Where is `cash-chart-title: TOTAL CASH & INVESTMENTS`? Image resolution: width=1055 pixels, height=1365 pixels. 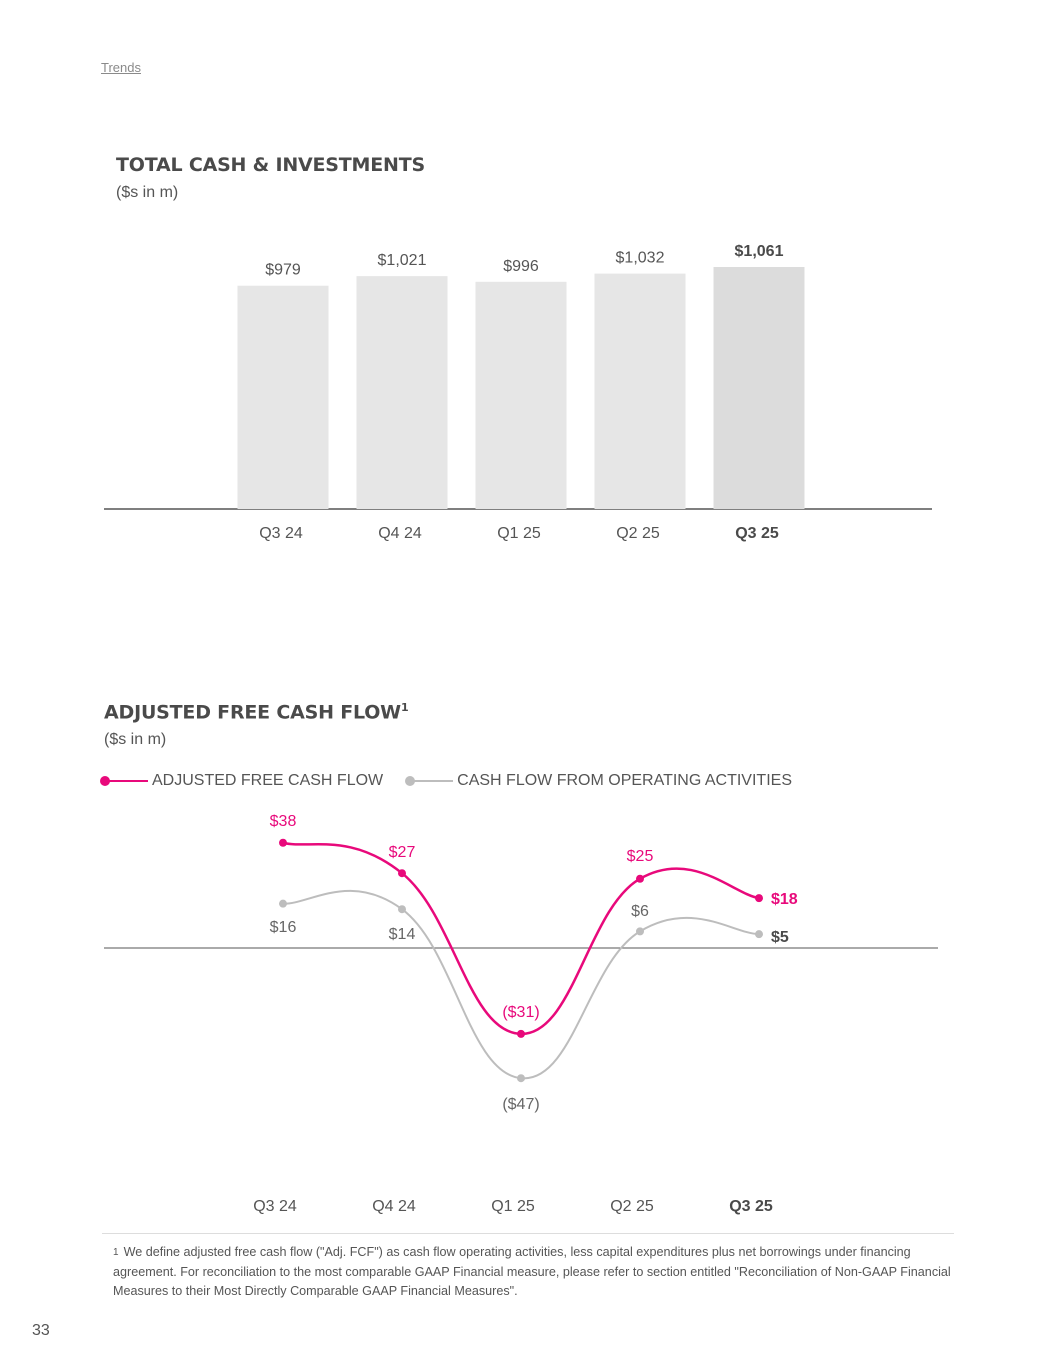
cash-chart-title: TOTAL CASH & INVESTMENTS is located at coordinates (270, 165).